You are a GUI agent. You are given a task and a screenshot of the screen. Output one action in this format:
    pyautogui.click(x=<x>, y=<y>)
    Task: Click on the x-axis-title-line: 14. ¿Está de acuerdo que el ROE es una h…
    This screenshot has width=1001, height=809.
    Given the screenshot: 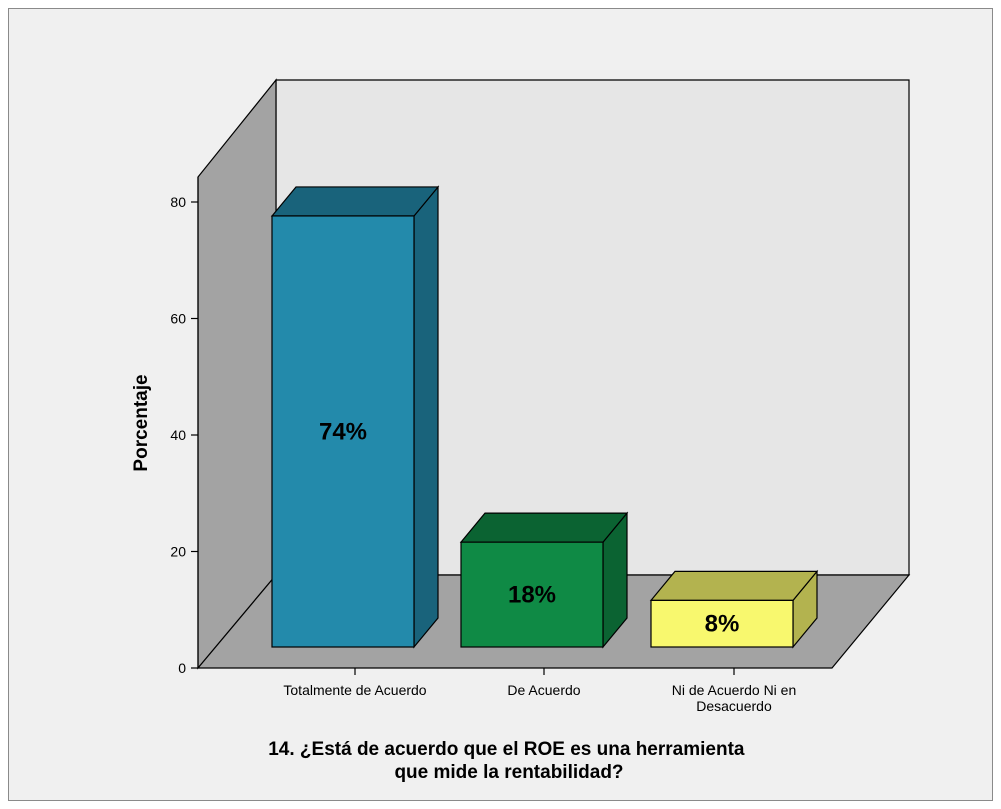 What is the action you would take?
    pyautogui.click(x=506, y=749)
    